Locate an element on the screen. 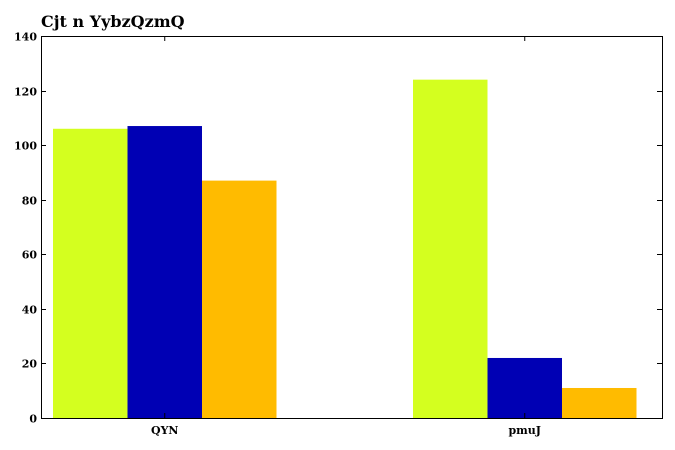  y-tick-label: 140 is located at coordinates (25, 37).